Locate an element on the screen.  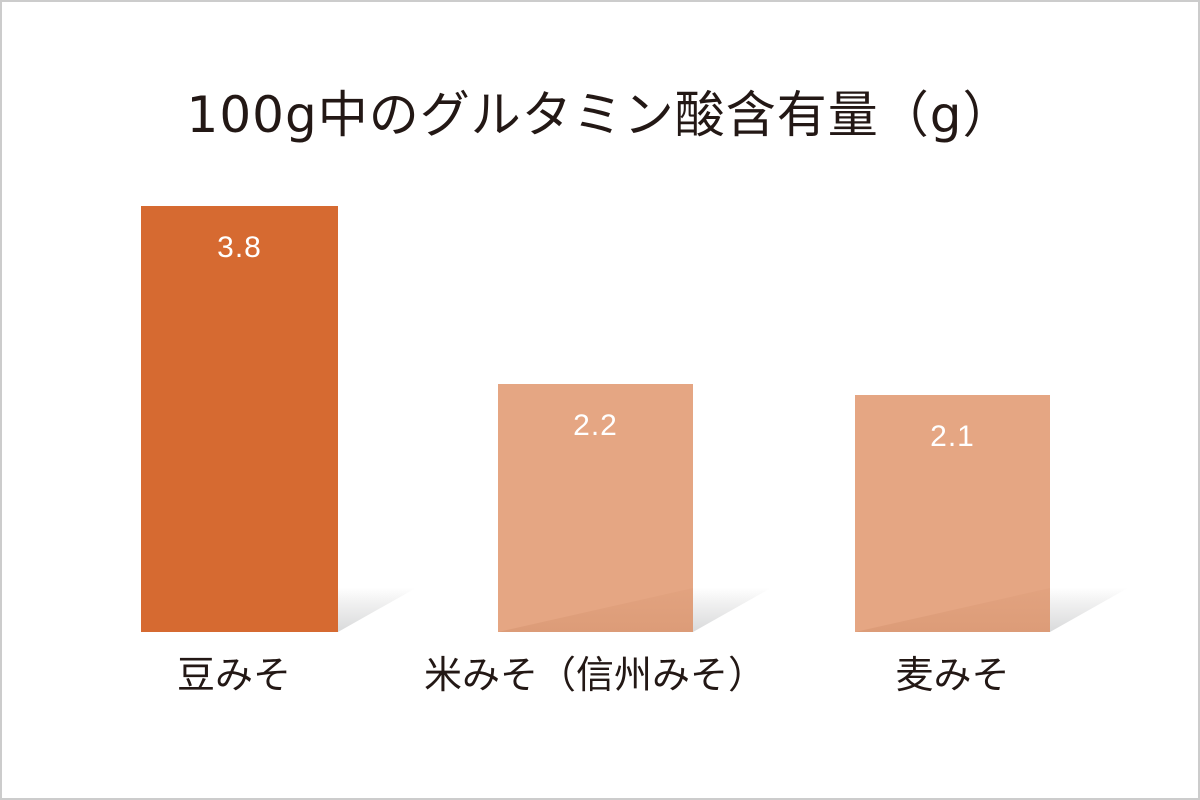
bar-group-mame-miso: 3.8 is located at coordinates (278, 419).